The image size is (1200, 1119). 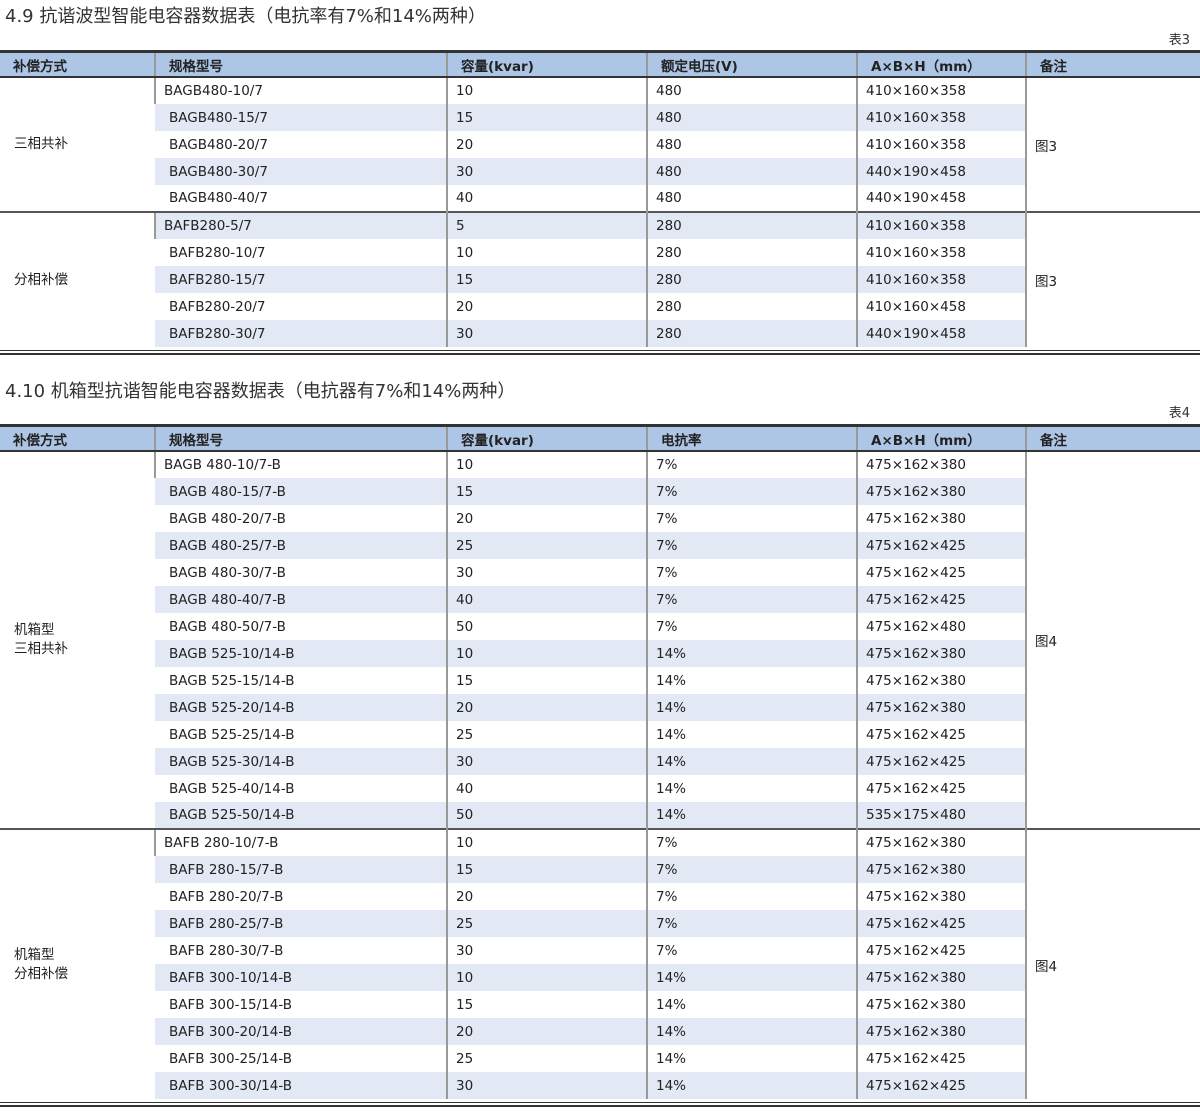 What do you see at coordinates (232, 788) in the screenshot?
I see `model-cell: BAGB 525-40/14-B` at bounding box center [232, 788].